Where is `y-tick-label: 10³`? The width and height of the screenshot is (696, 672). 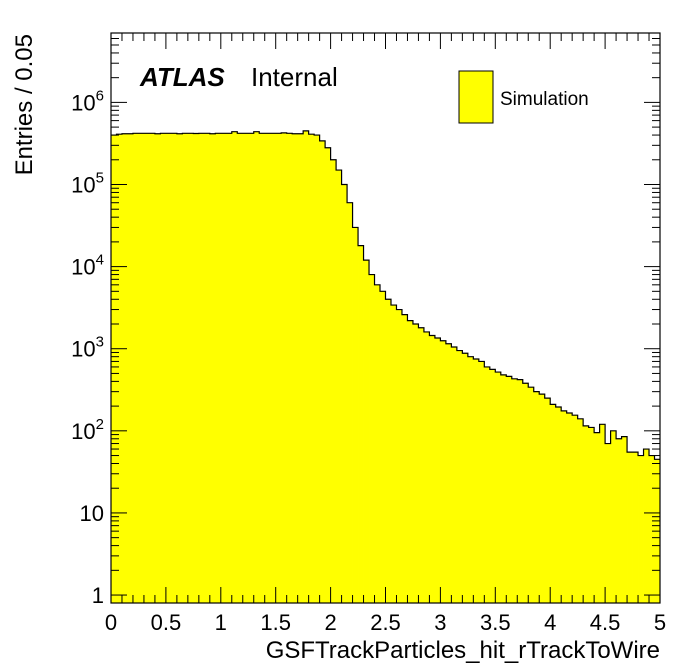 y-tick-label: 10³ is located at coordinates (87, 348).